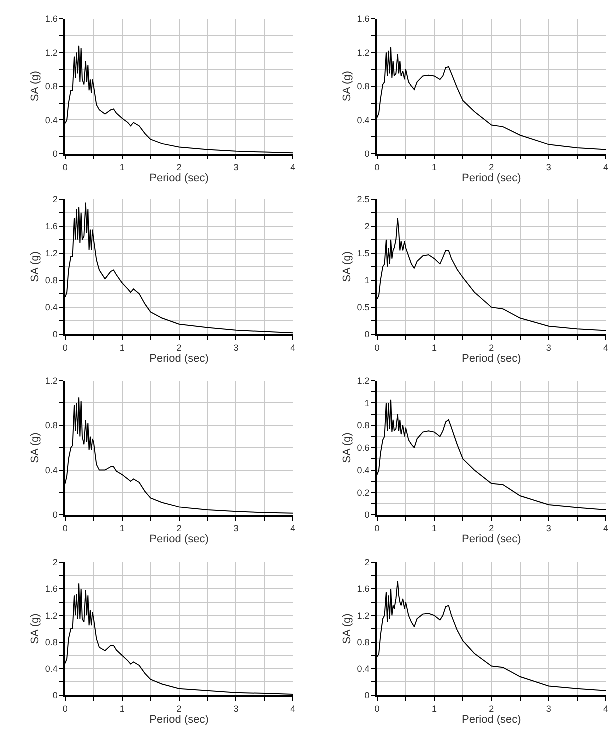 The height and width of the screenshot is (740, 614). I want to click on y-tick-label: 2.5, so click(363, 199).